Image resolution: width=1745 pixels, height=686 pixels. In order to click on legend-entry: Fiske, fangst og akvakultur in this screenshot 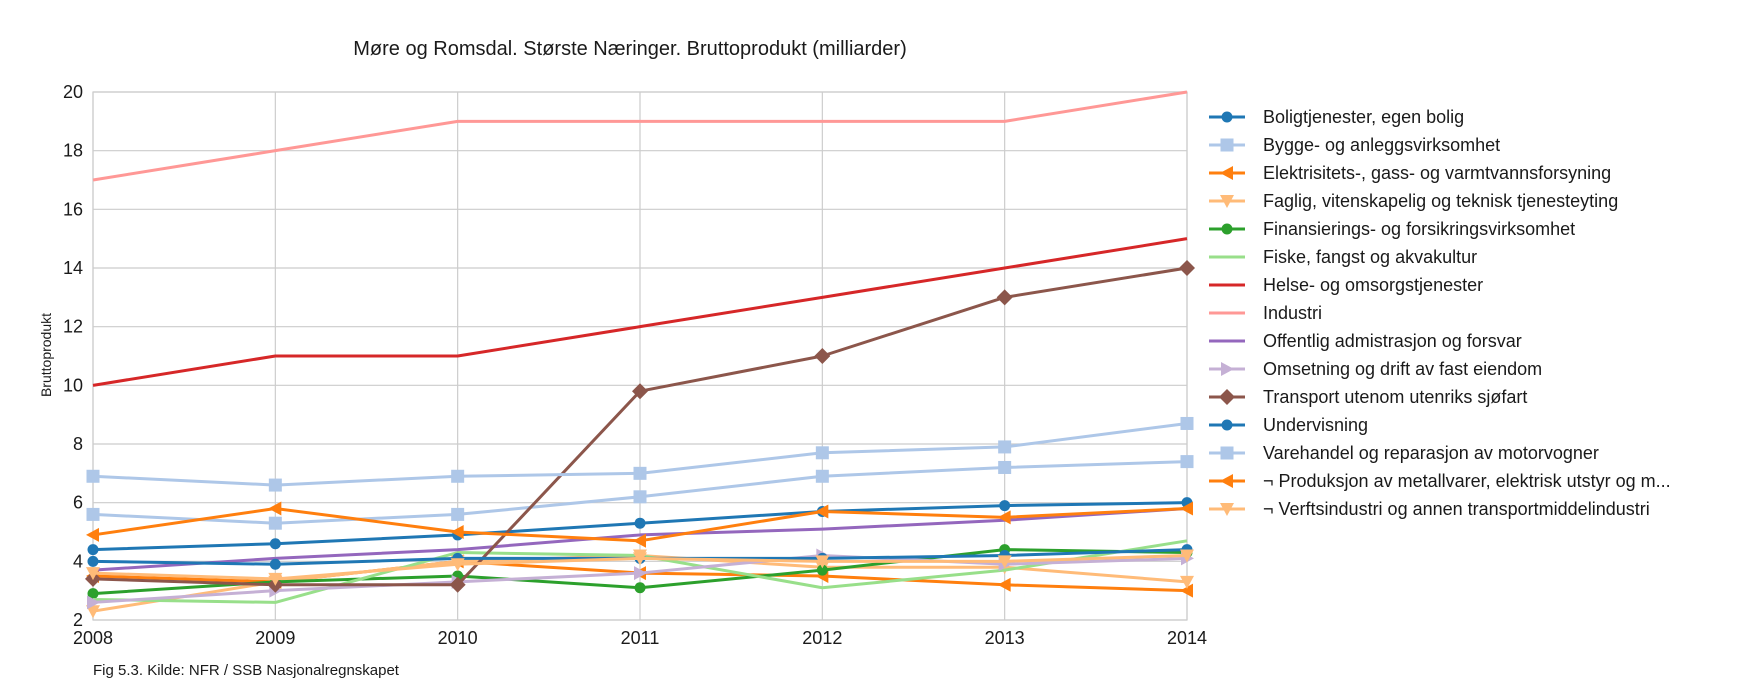, I will do `click(1343, 257)`.